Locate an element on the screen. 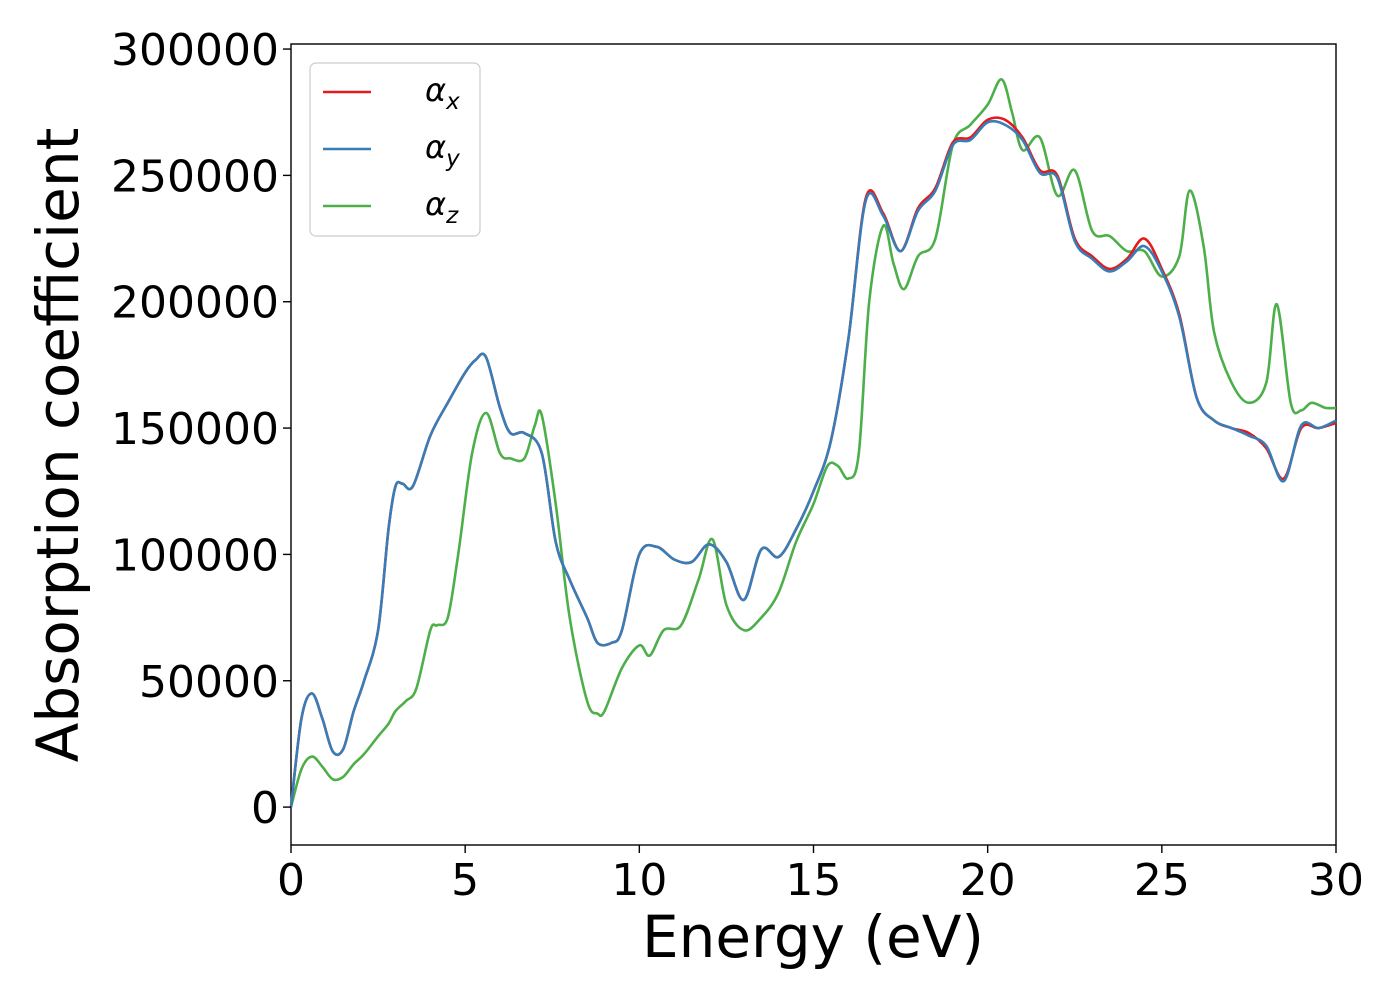 The image size is (1400, 1000). legend-frame is located at coordinates (395, 149).